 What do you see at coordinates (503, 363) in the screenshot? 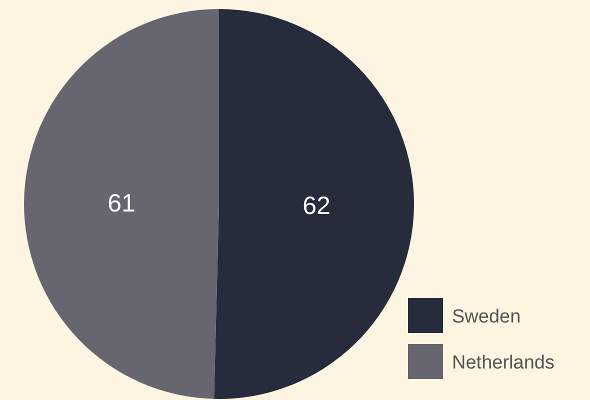
I see `legend-label: Netherlands` at bounding box center [503, 363].